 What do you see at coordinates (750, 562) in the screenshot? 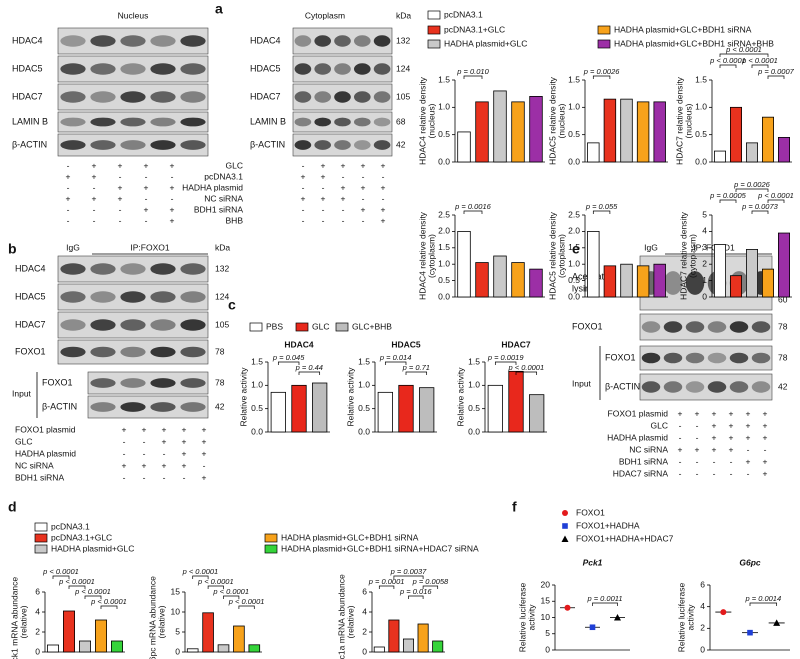
I see `chart-title: G6pc` at bounding box center [750, 562].